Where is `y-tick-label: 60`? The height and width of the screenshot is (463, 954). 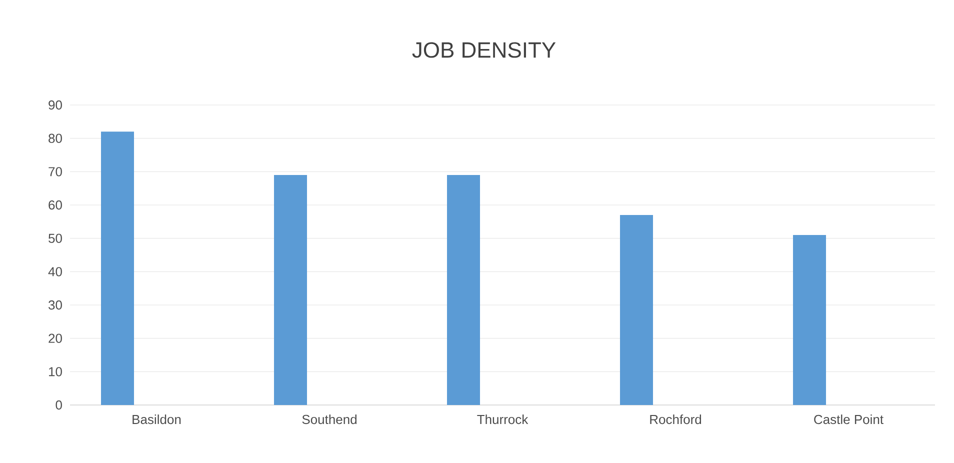 y-tick-label: 60 is located at coordinates (55, 205).